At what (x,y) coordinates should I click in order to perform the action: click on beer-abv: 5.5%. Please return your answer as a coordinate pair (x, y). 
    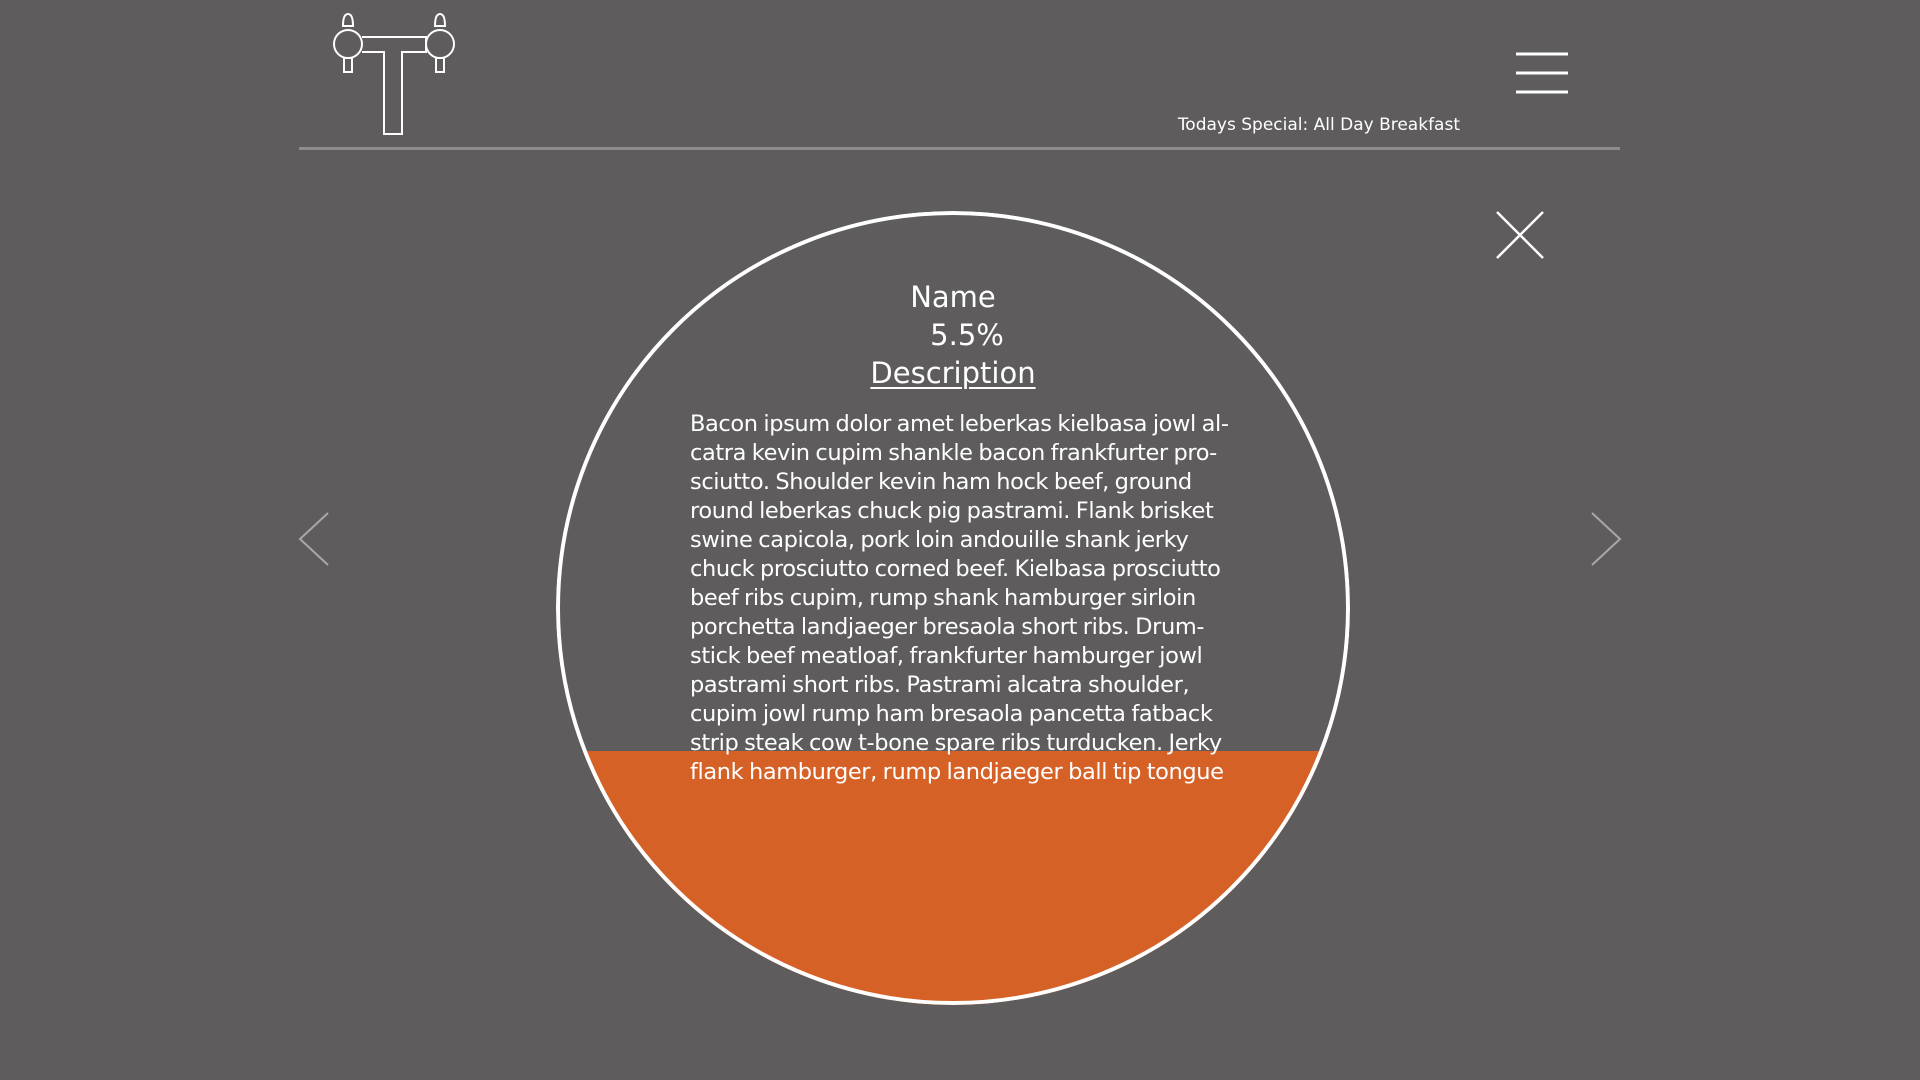
    Looking at the image, I should click on (967, 335).